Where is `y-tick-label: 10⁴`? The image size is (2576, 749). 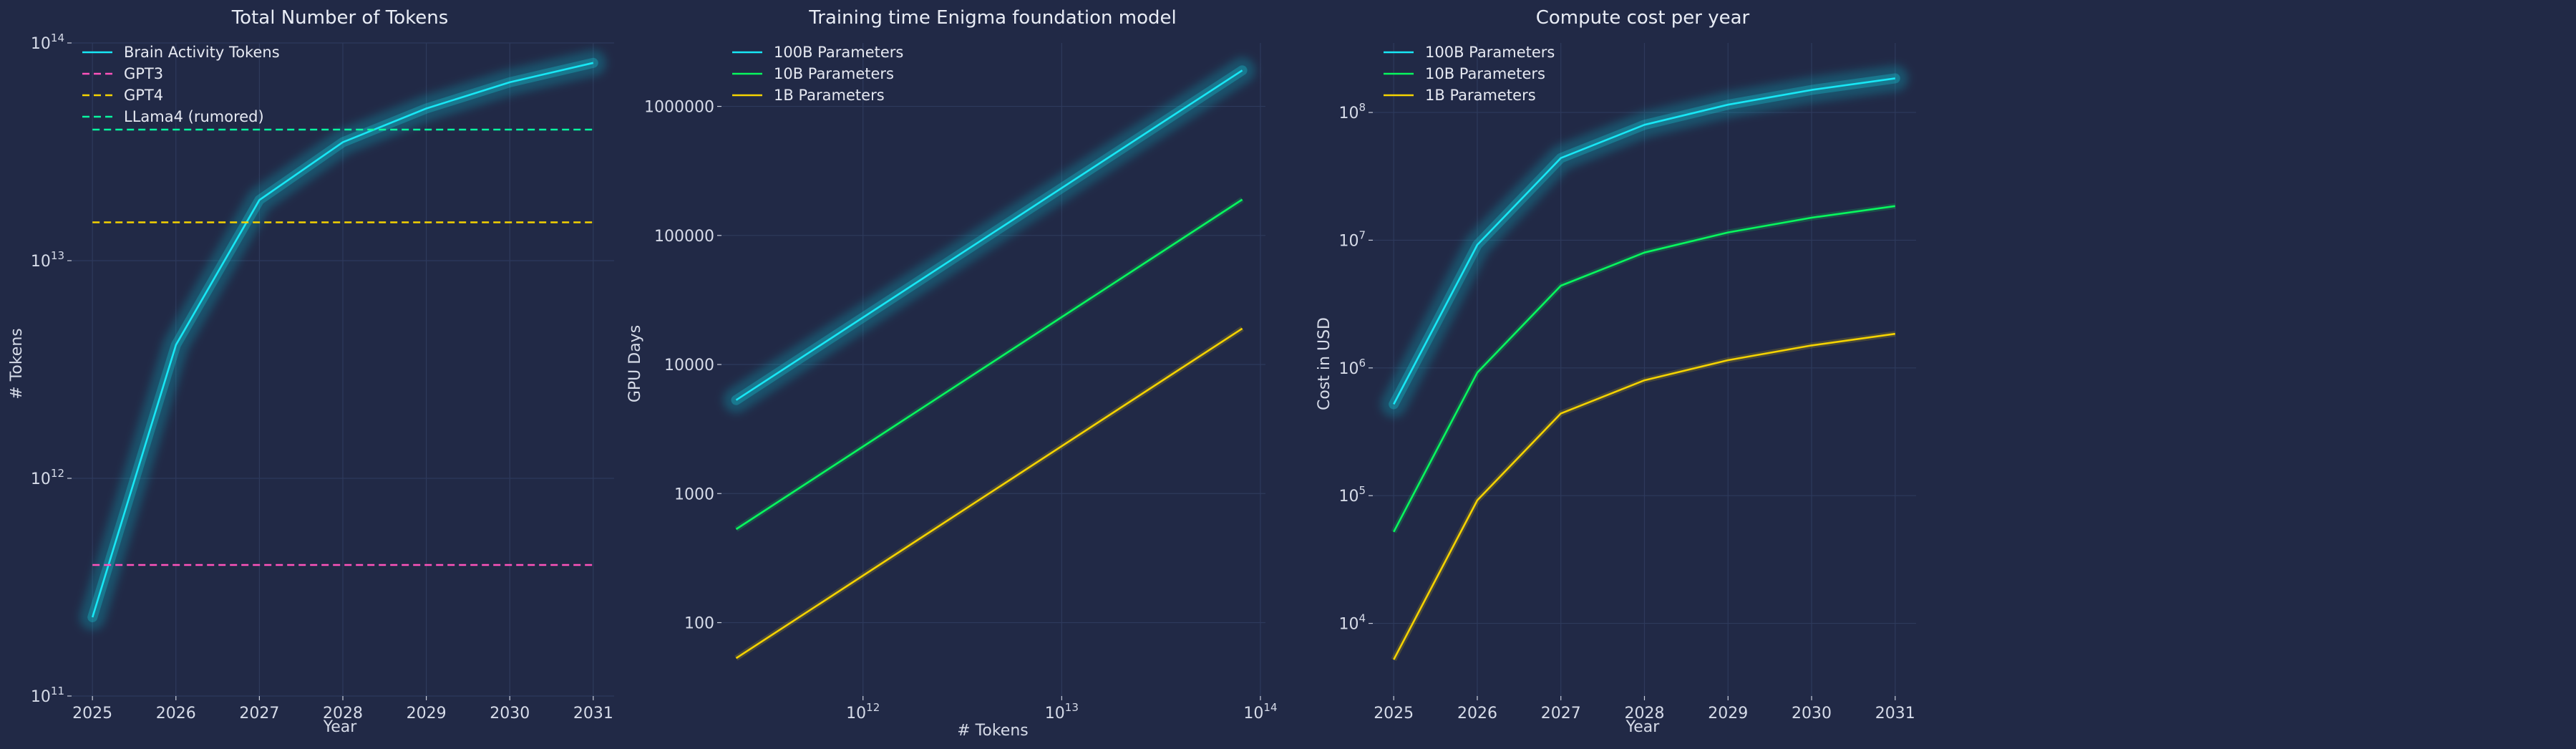
y-tick-label: 10⁴ is located at coordinates (1352, 623).